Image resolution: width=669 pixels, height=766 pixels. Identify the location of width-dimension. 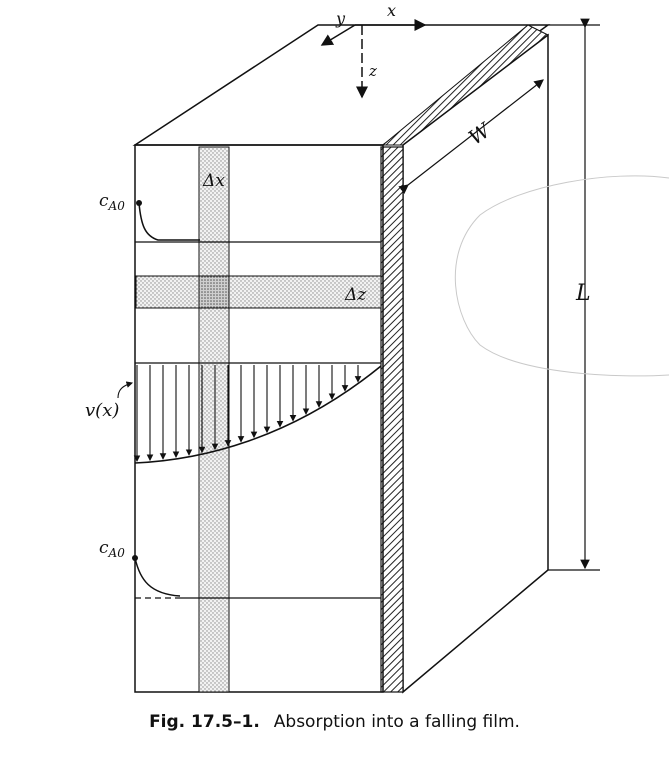
(471, 136).